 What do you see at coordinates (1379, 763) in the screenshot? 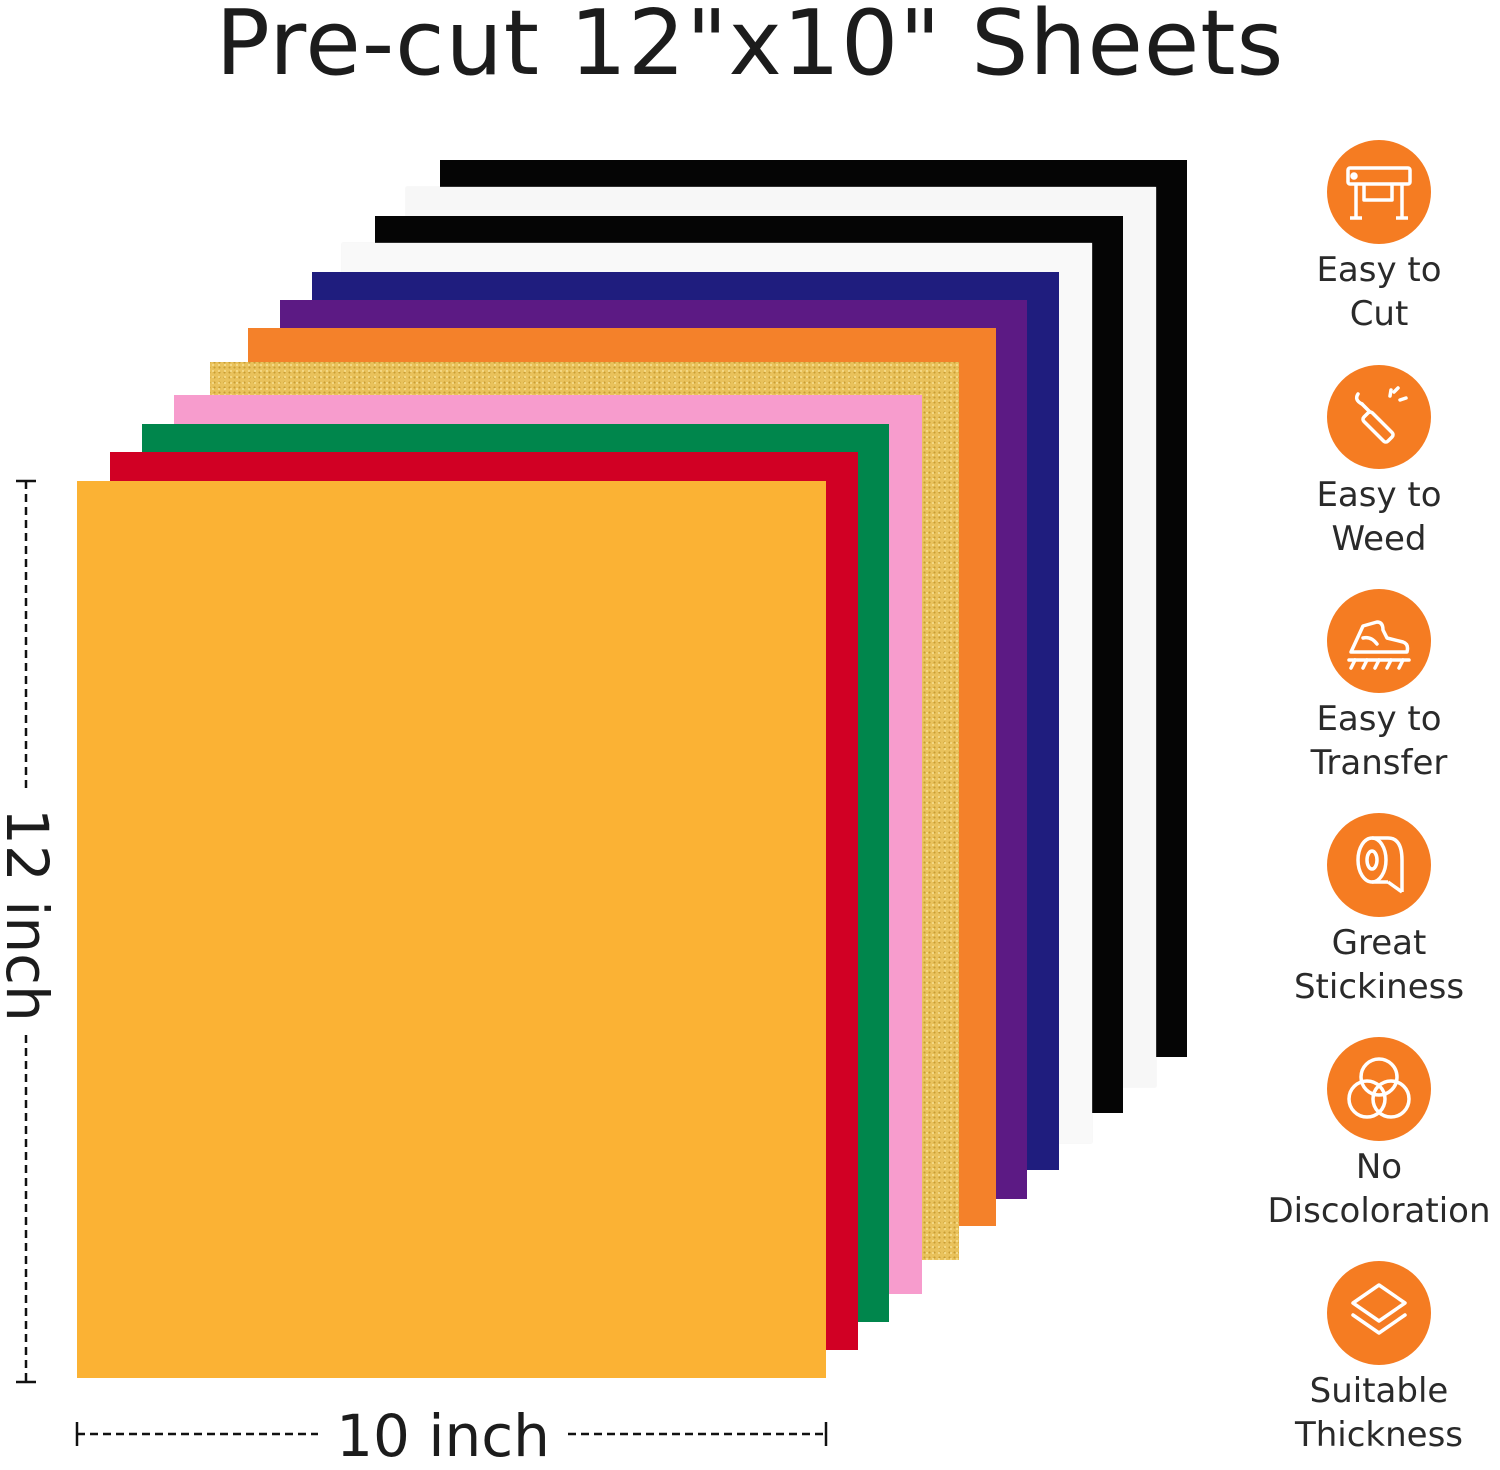
I see `feature-line2: Transfer` at bounding box center [1379, 763].